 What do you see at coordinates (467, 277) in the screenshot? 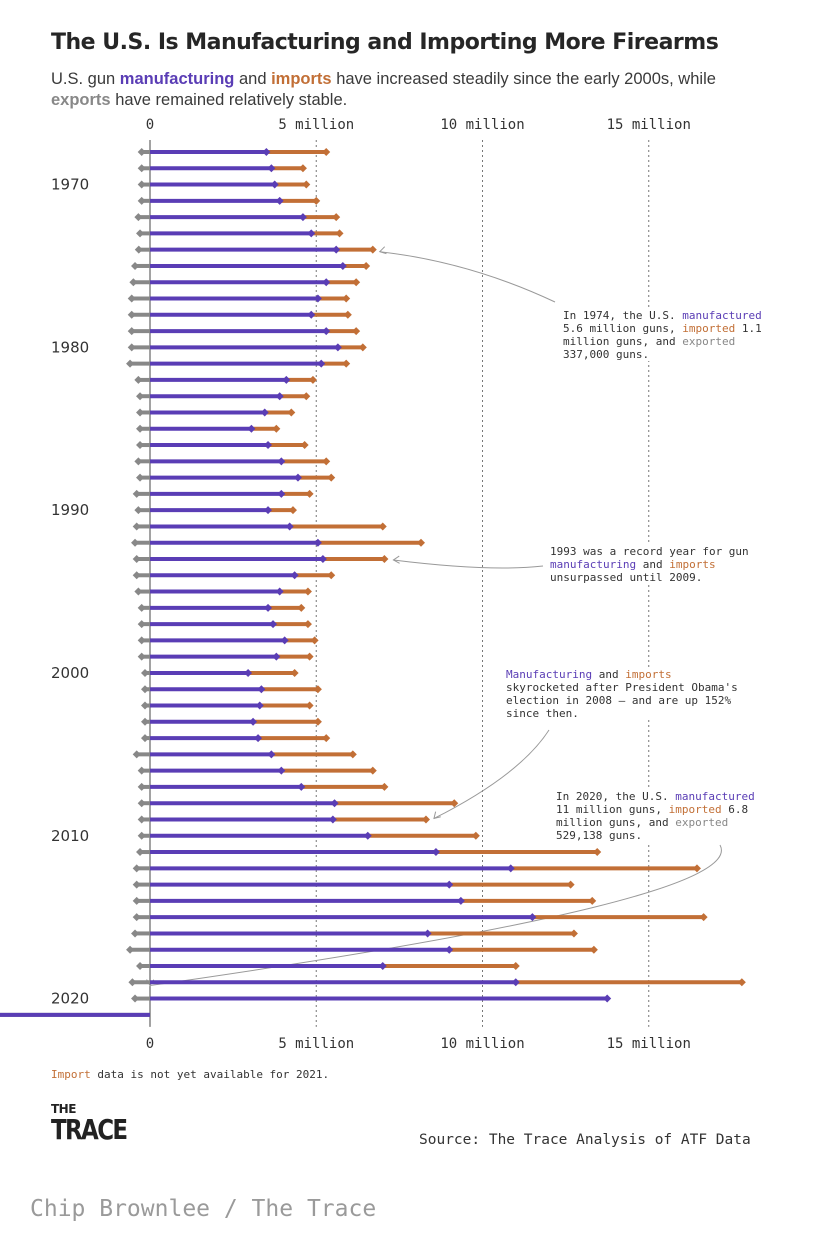
I see `annotation-arrow-1974` at bounding box center [467, 277].